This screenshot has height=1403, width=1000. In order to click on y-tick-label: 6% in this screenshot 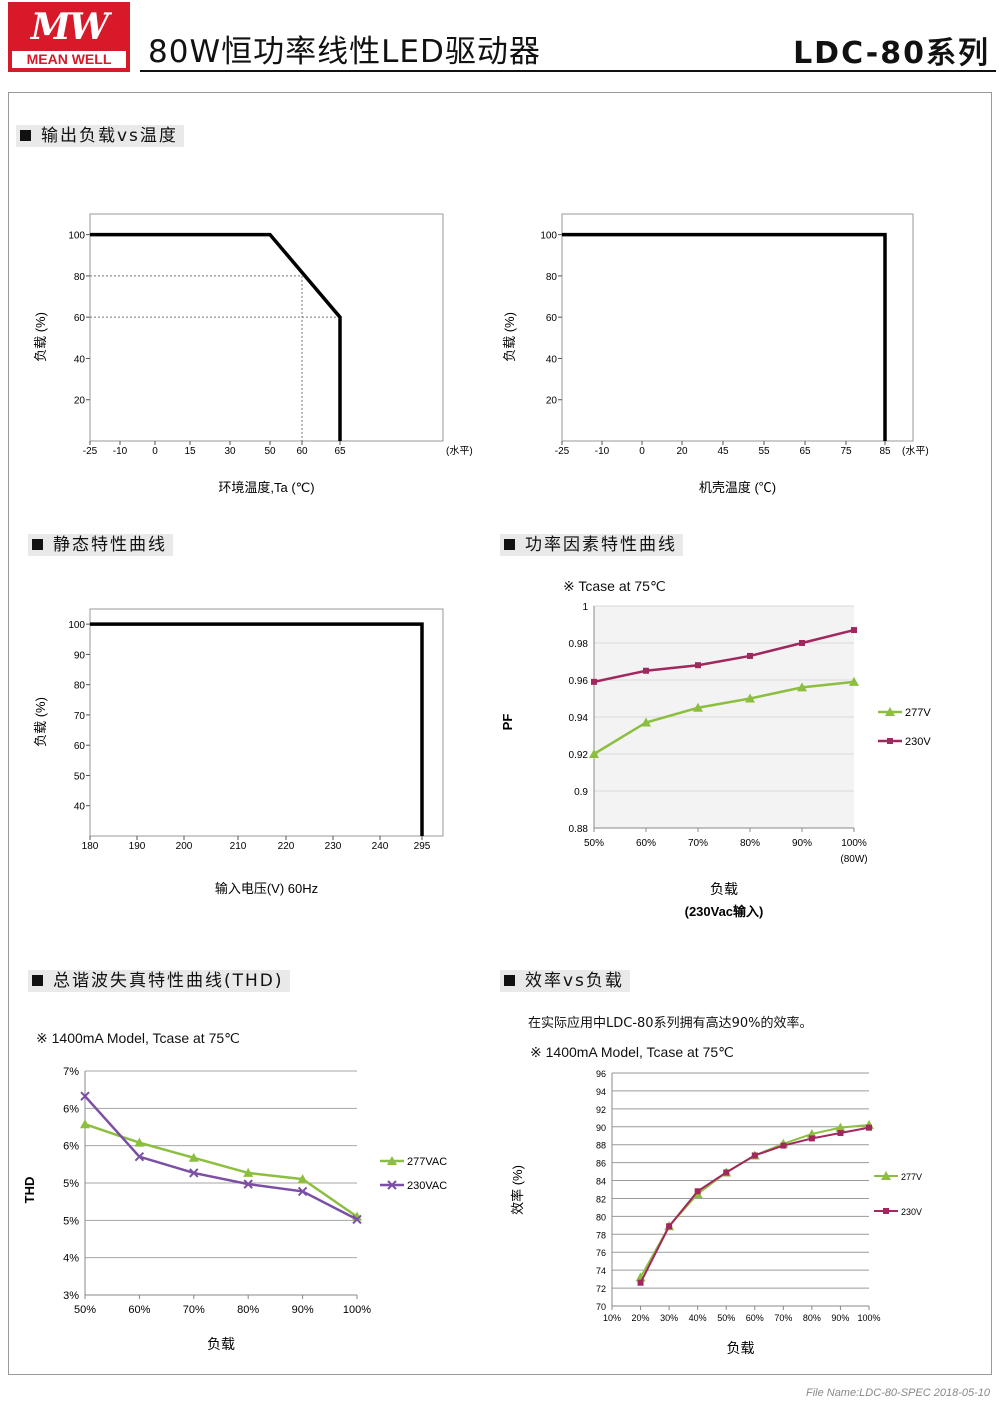, I will do `click(71, 1147)`.